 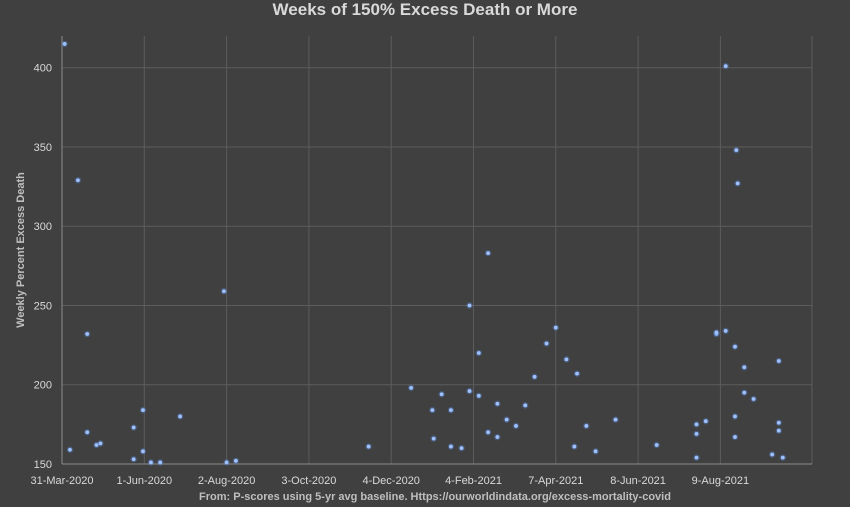 What do you see at coordinates (721, 481) in the screenshot?
I see `x-tick-label: 9-Aug-2021` at bounding box center [721, 481].